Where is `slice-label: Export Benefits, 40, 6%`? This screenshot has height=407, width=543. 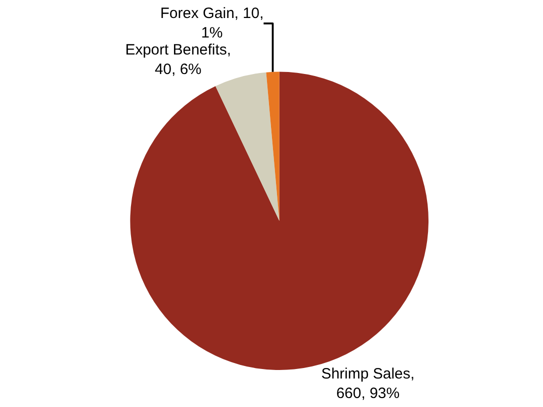 slice-label: Export Benefits, 40, 6% is located at coordinates (178, 60).